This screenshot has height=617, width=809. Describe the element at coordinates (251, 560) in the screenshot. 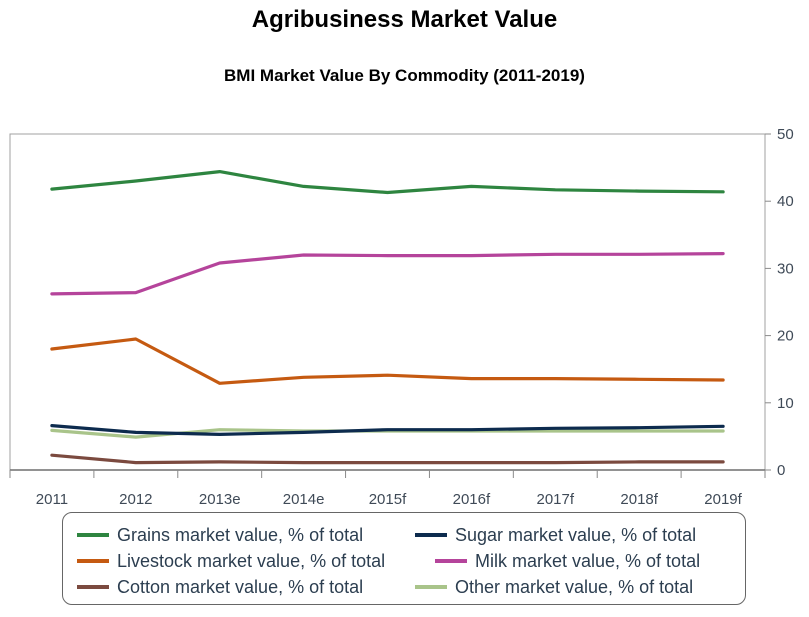

I see `legend-label-livestock: Livestock market value, % of total` at that location.